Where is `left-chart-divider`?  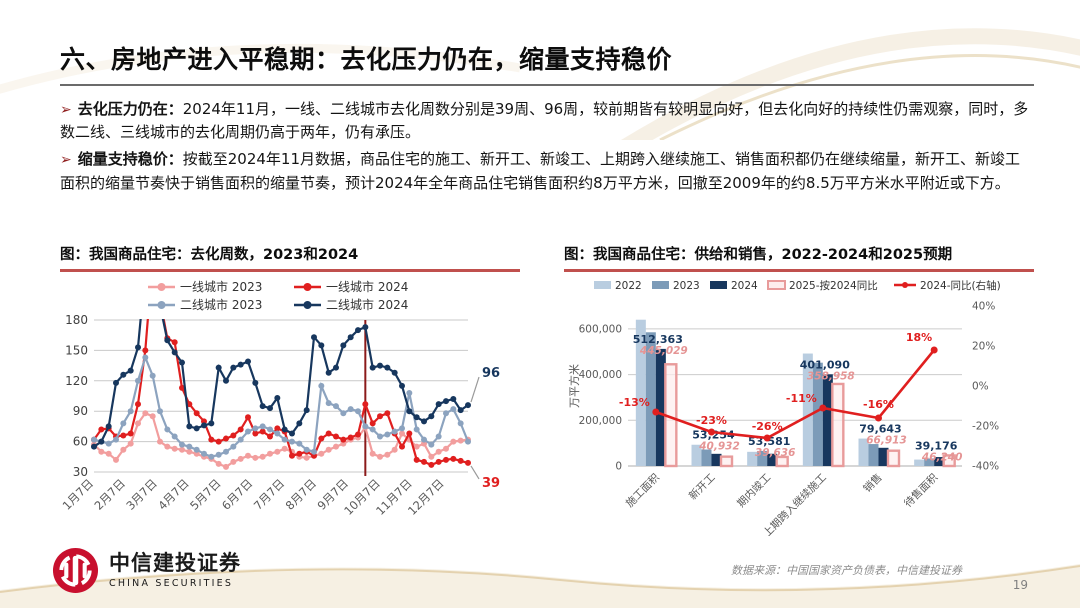 left-chart-divider is located at coordinates (290, 270).